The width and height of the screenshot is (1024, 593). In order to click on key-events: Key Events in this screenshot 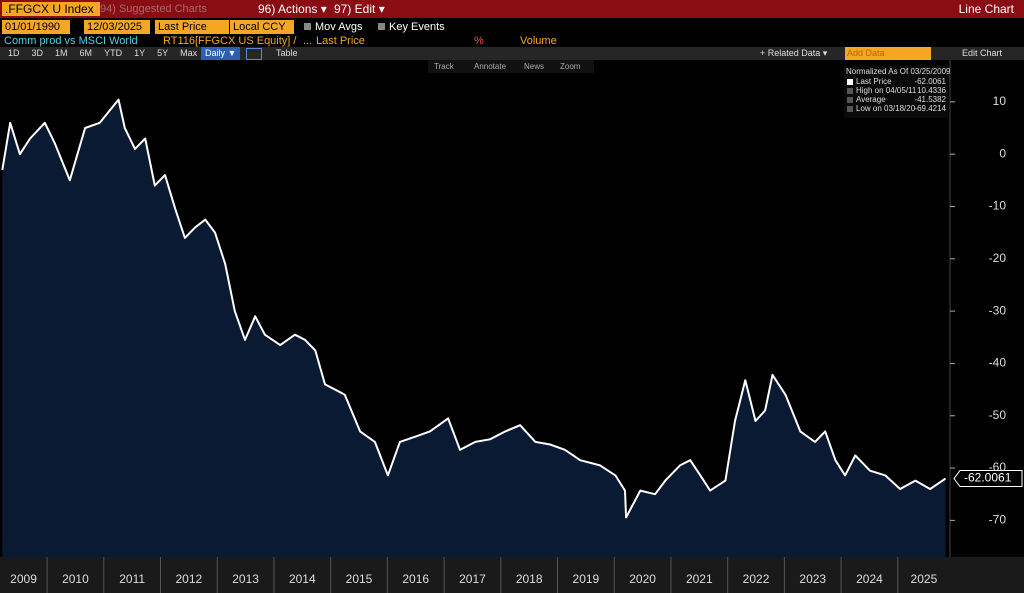, I will do `click(411, 27)`.